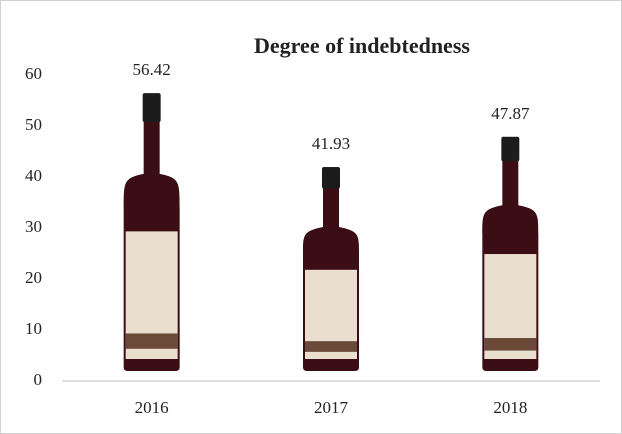  Describe the element at coordinates (152, 407) in the screenshot. I see `x-tick-label: 2016` at that location.